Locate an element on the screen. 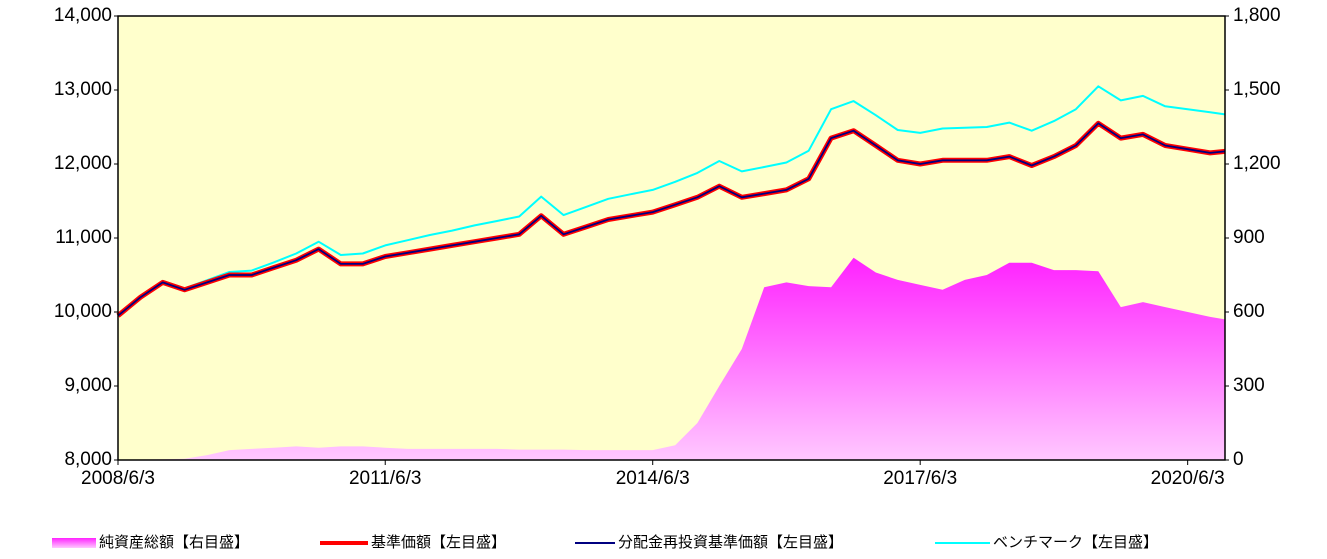  legend-swatch is located at coordinates (74, 543).